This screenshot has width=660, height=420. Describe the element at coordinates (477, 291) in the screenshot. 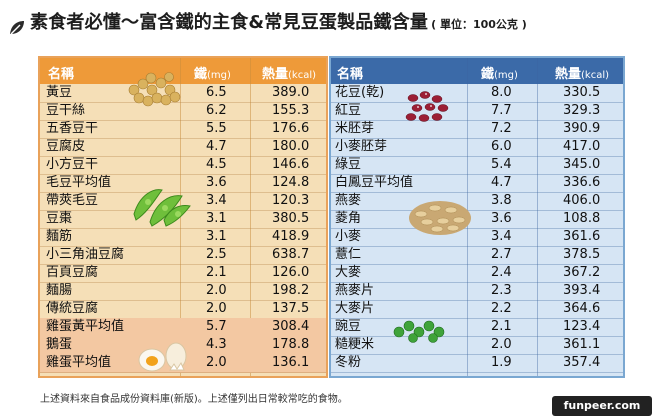

I see `table-row: 燕麥片 2.3 393.4` at that location.